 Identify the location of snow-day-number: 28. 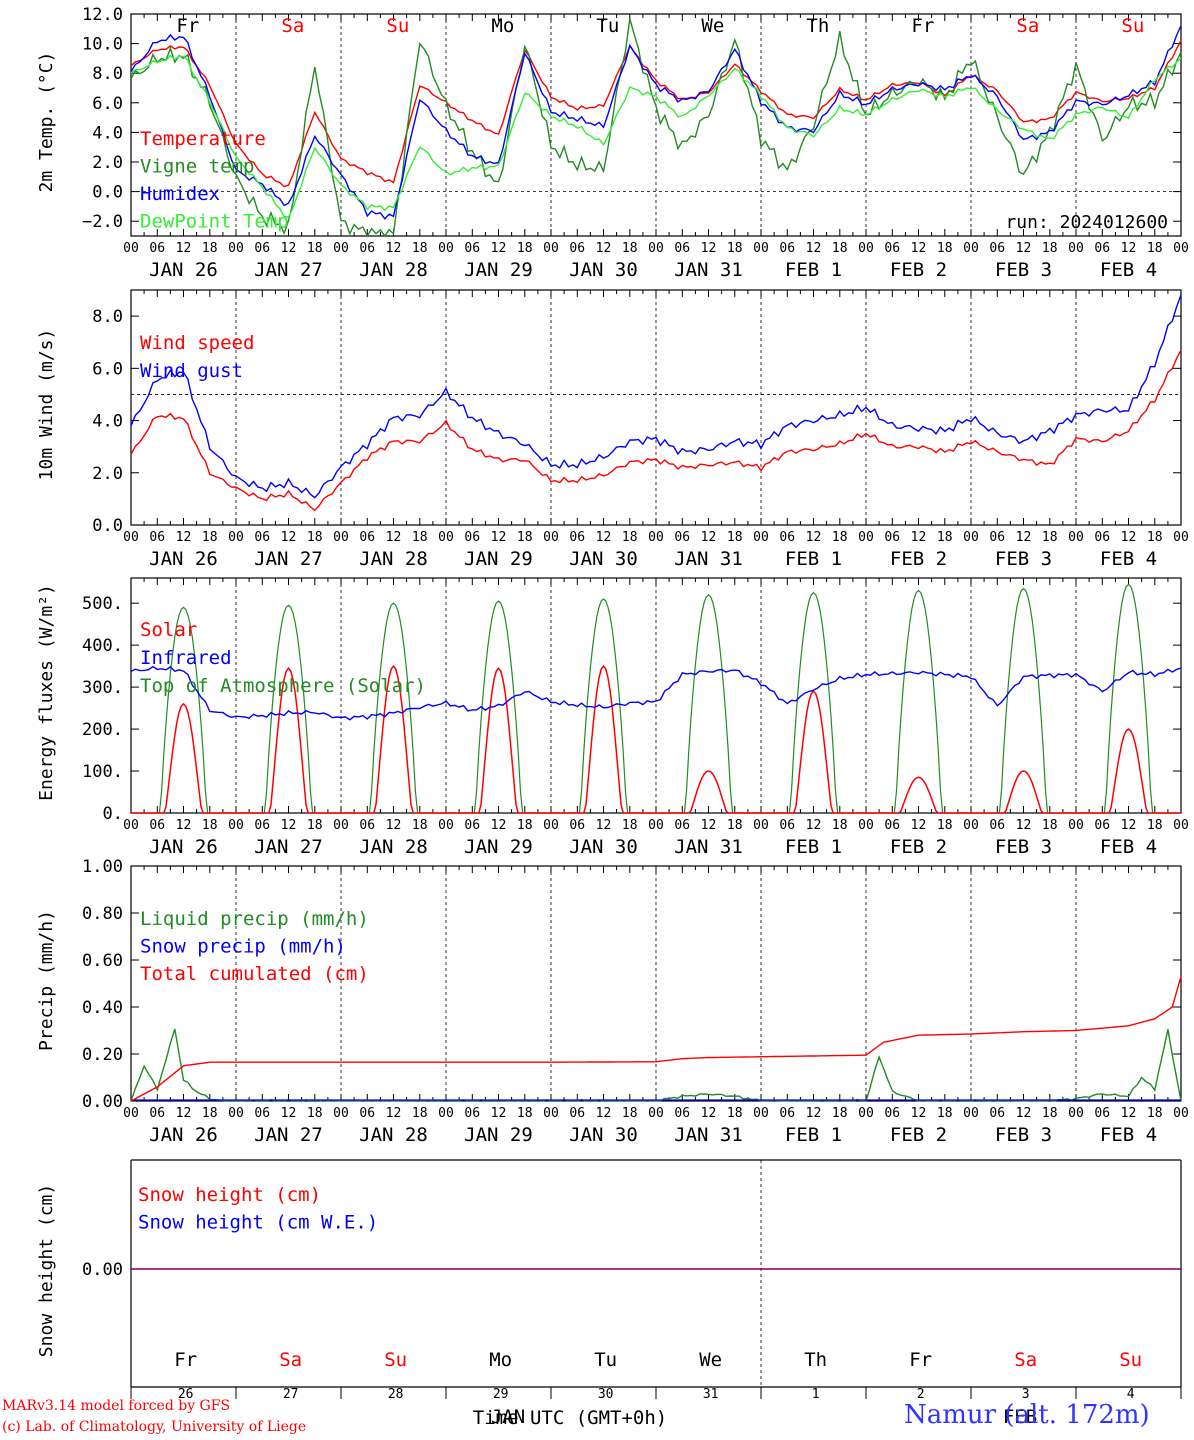
(396, 1394).